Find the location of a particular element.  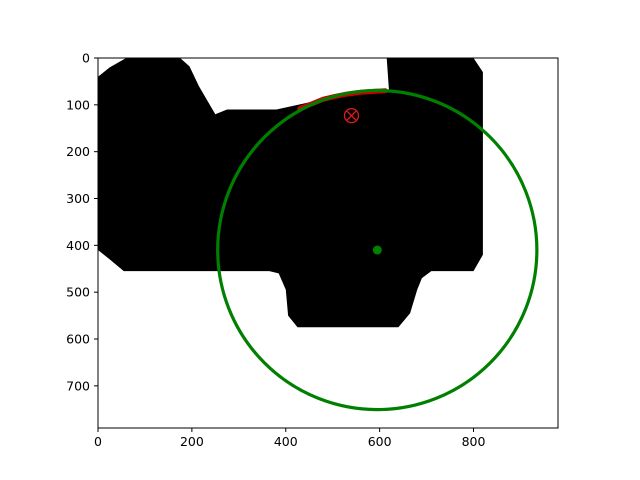

y-tick-label: 200 is located at coordinates (78, 151).